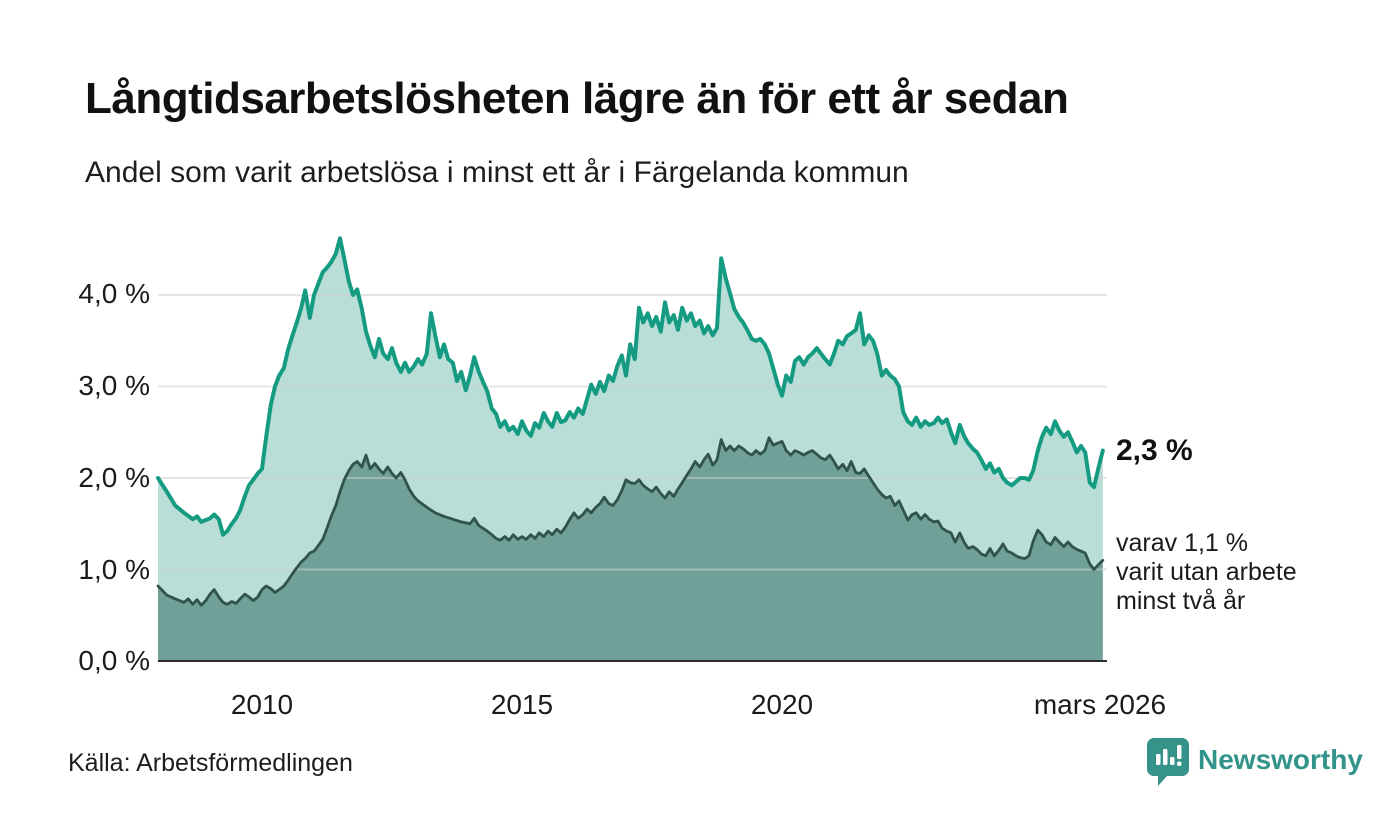  What do you see at coordinates (114, 293) in the screenshot?
I see `y-axis-tick-4: 4,0 %` at bounding box center [114, 293].